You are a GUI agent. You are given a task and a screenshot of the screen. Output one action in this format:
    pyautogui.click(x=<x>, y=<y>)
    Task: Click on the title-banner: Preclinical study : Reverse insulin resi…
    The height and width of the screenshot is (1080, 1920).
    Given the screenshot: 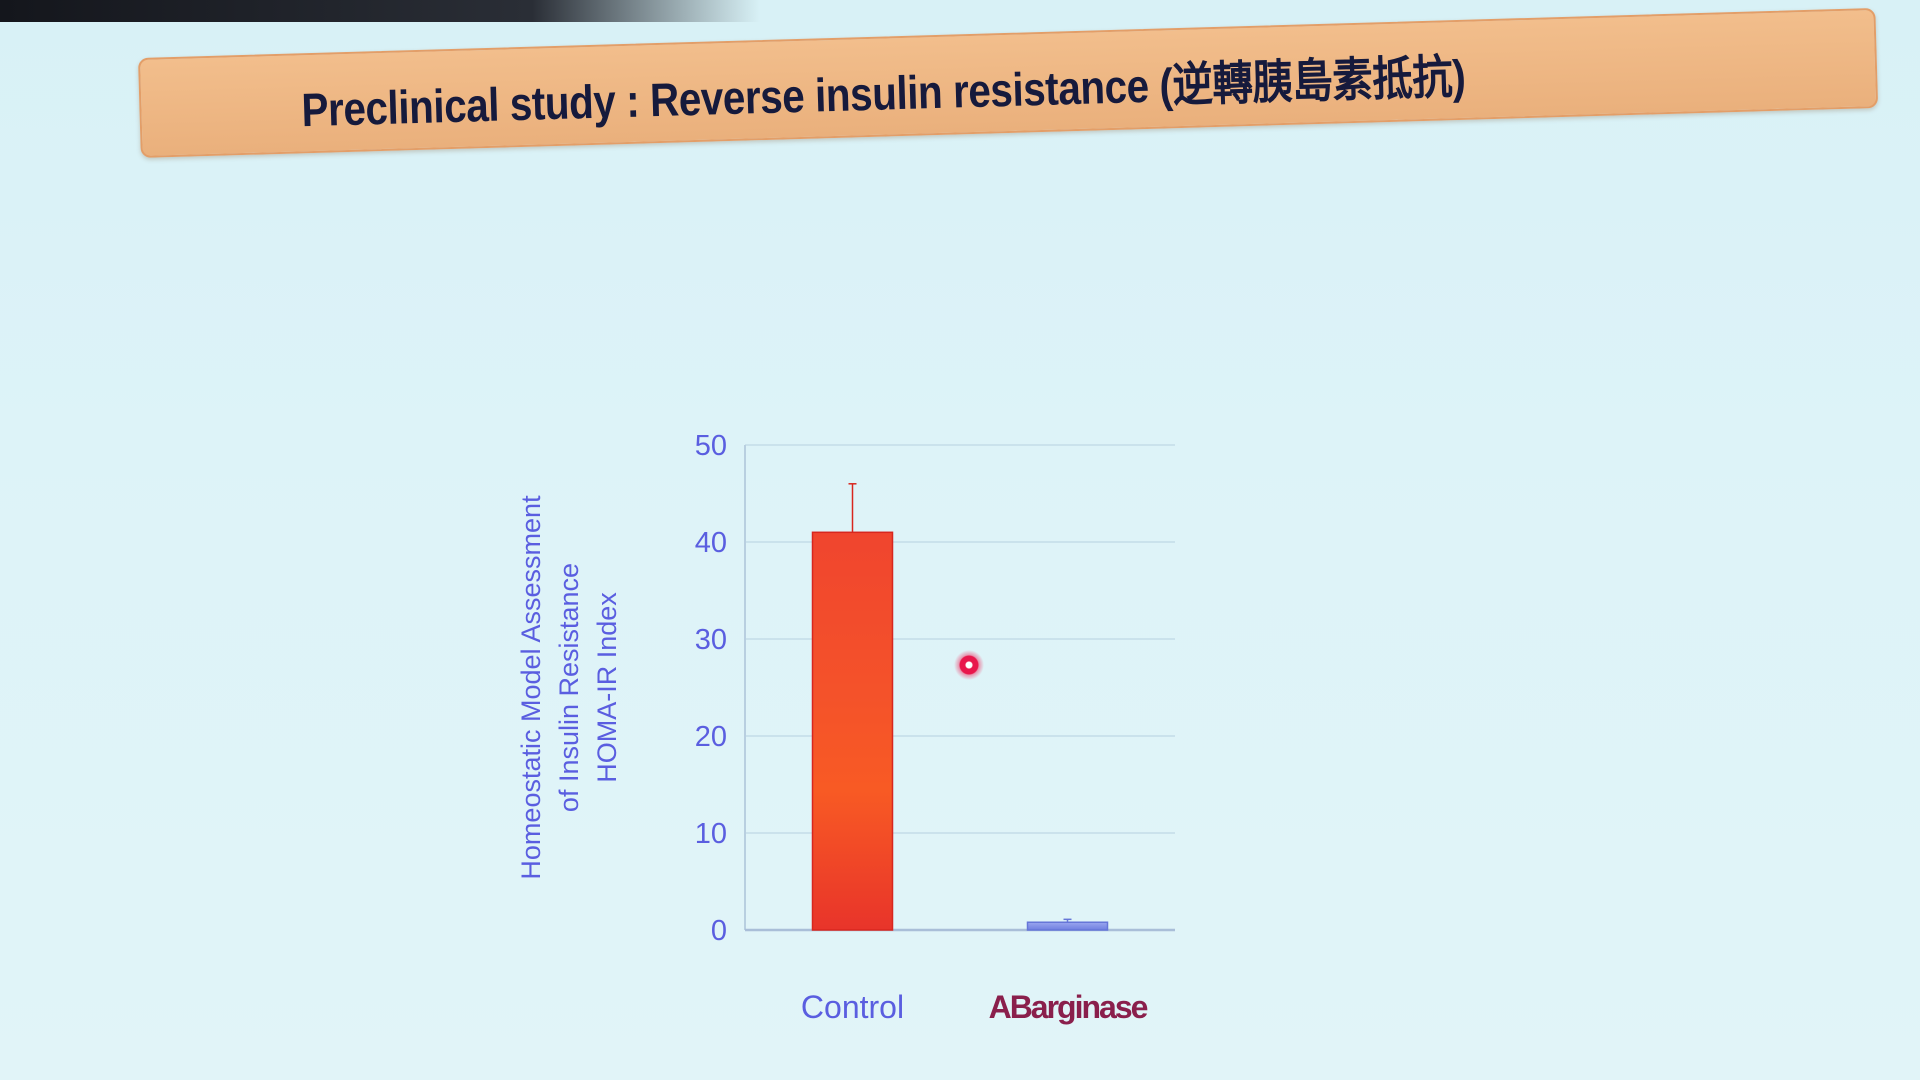 What is the action you would take?
    pyautogui.click(x=1008, y=82)
    